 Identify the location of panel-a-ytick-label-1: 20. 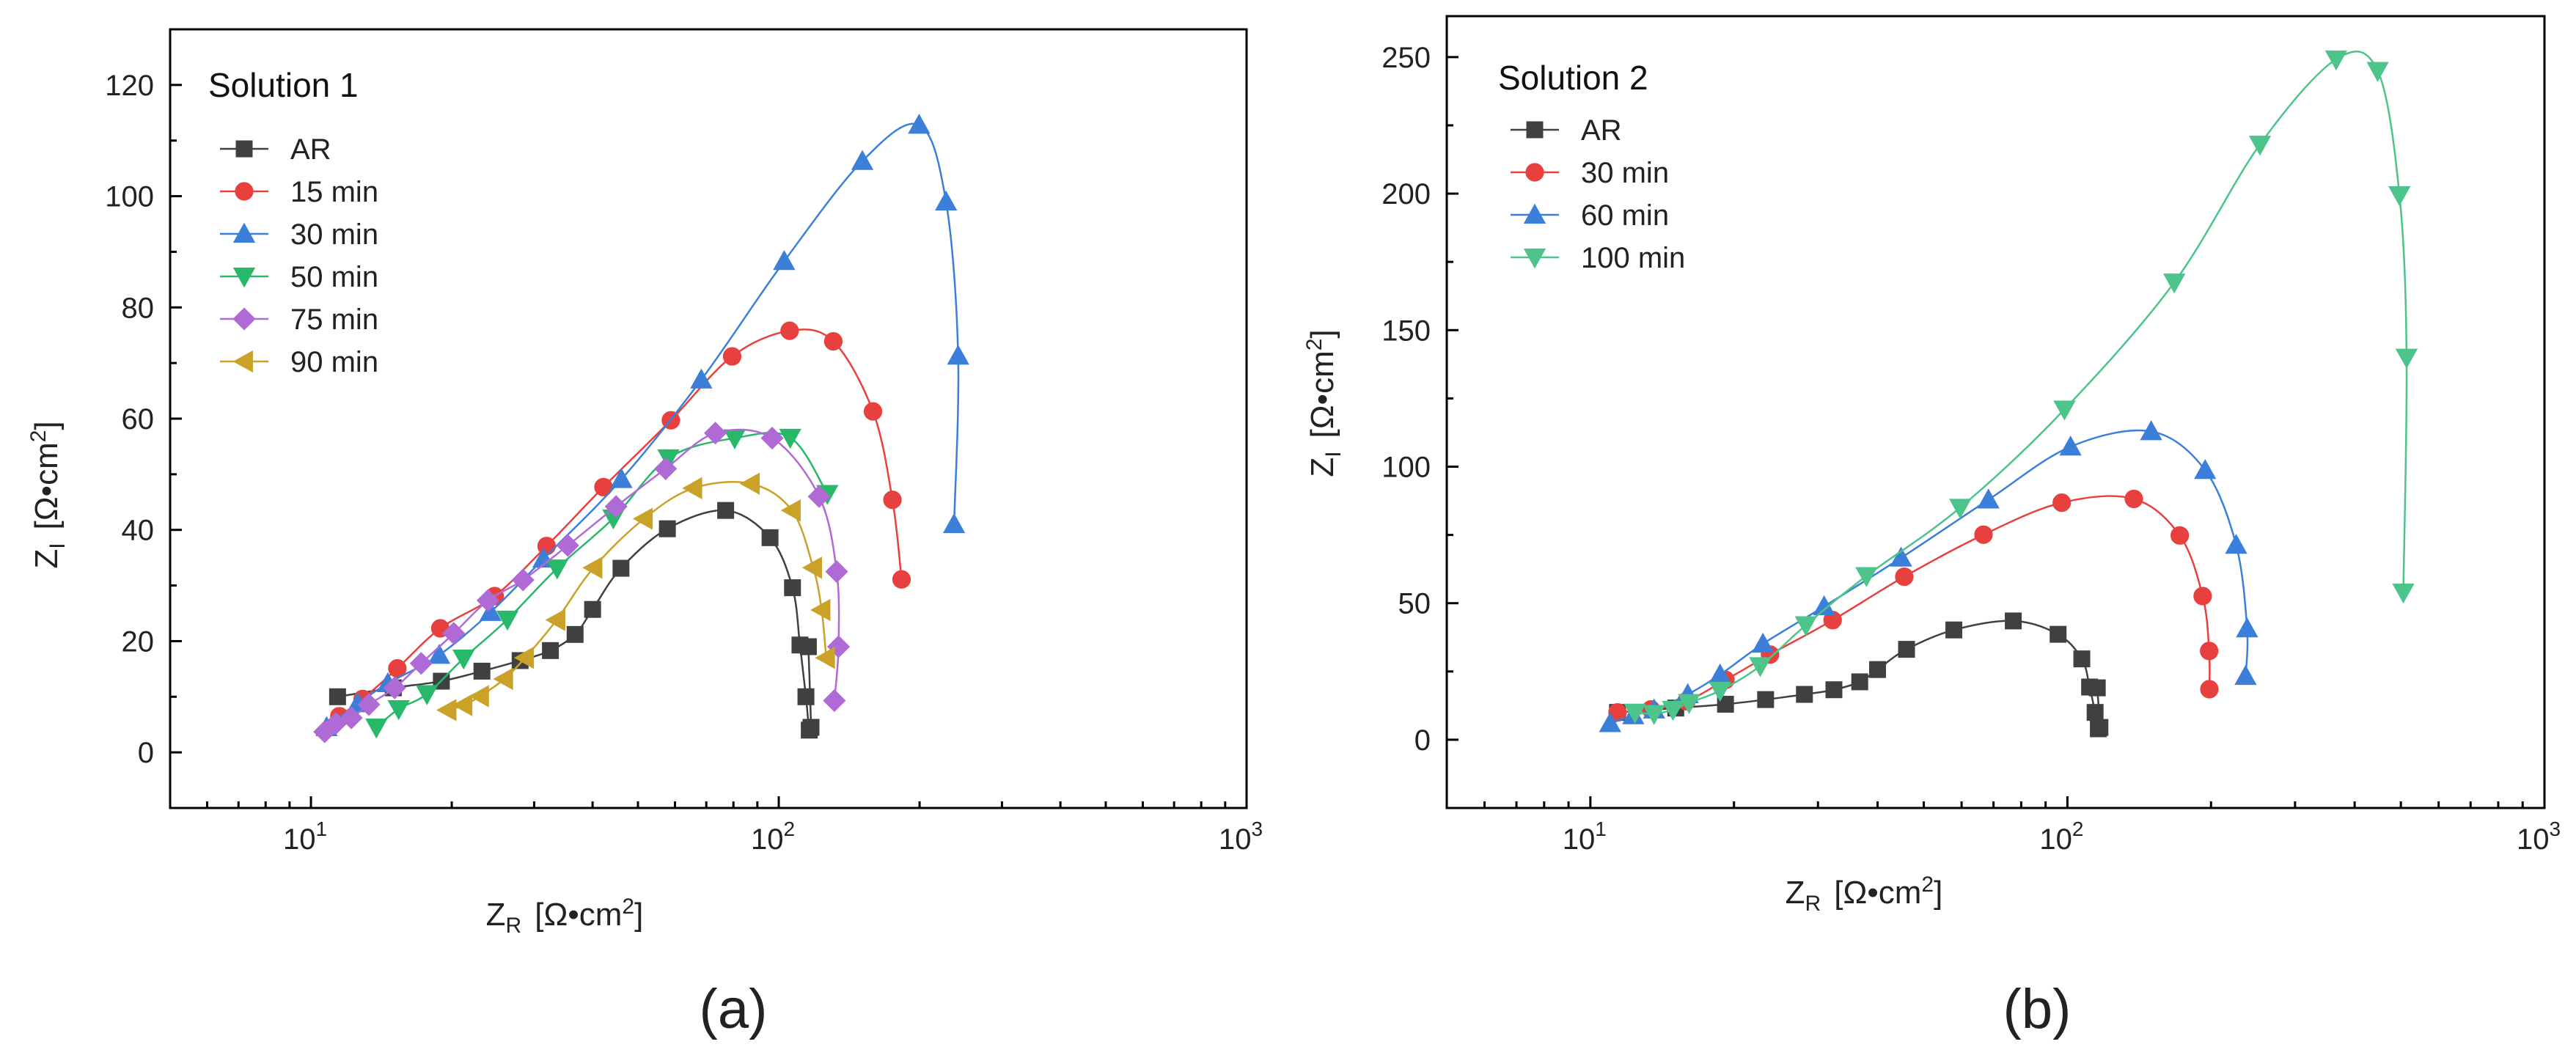
(139, 641).